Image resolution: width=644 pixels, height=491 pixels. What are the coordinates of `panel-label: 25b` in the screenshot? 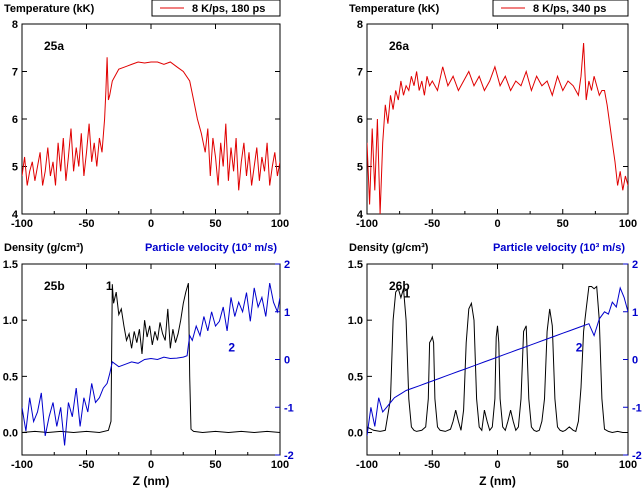 It's located at (54, 286).